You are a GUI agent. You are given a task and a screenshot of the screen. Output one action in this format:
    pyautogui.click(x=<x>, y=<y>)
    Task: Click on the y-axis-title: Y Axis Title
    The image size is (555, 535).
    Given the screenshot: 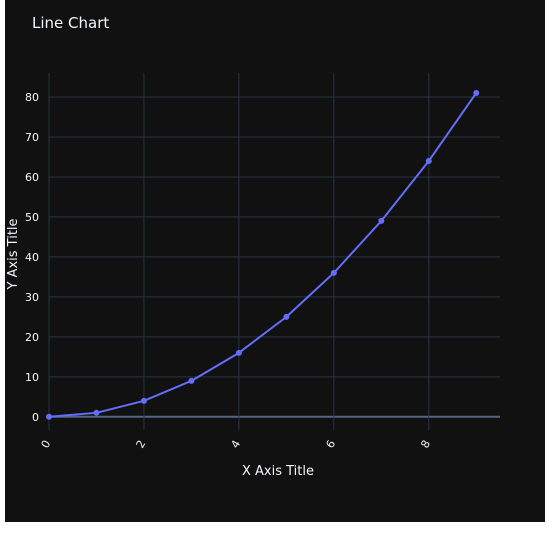 What is the action you would take?
    pyautogui.click(x=13, y=254)
    